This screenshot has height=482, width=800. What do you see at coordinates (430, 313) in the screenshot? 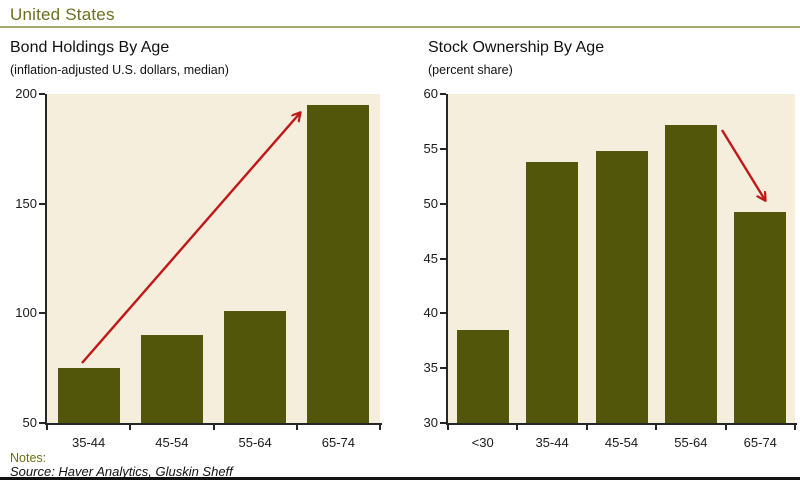
I see `y-tick-label: 40` at bounding box center [430, 313].